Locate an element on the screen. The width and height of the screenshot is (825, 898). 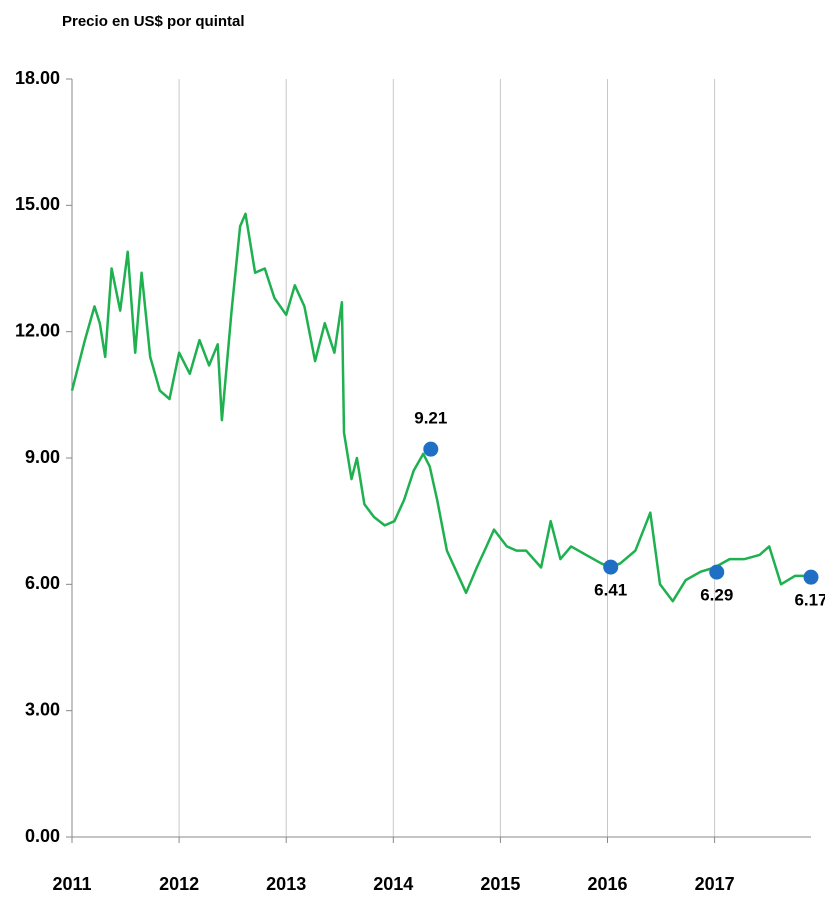
y-axis-title: Precio en US$ por quintal is located at coordinates (153, 21).